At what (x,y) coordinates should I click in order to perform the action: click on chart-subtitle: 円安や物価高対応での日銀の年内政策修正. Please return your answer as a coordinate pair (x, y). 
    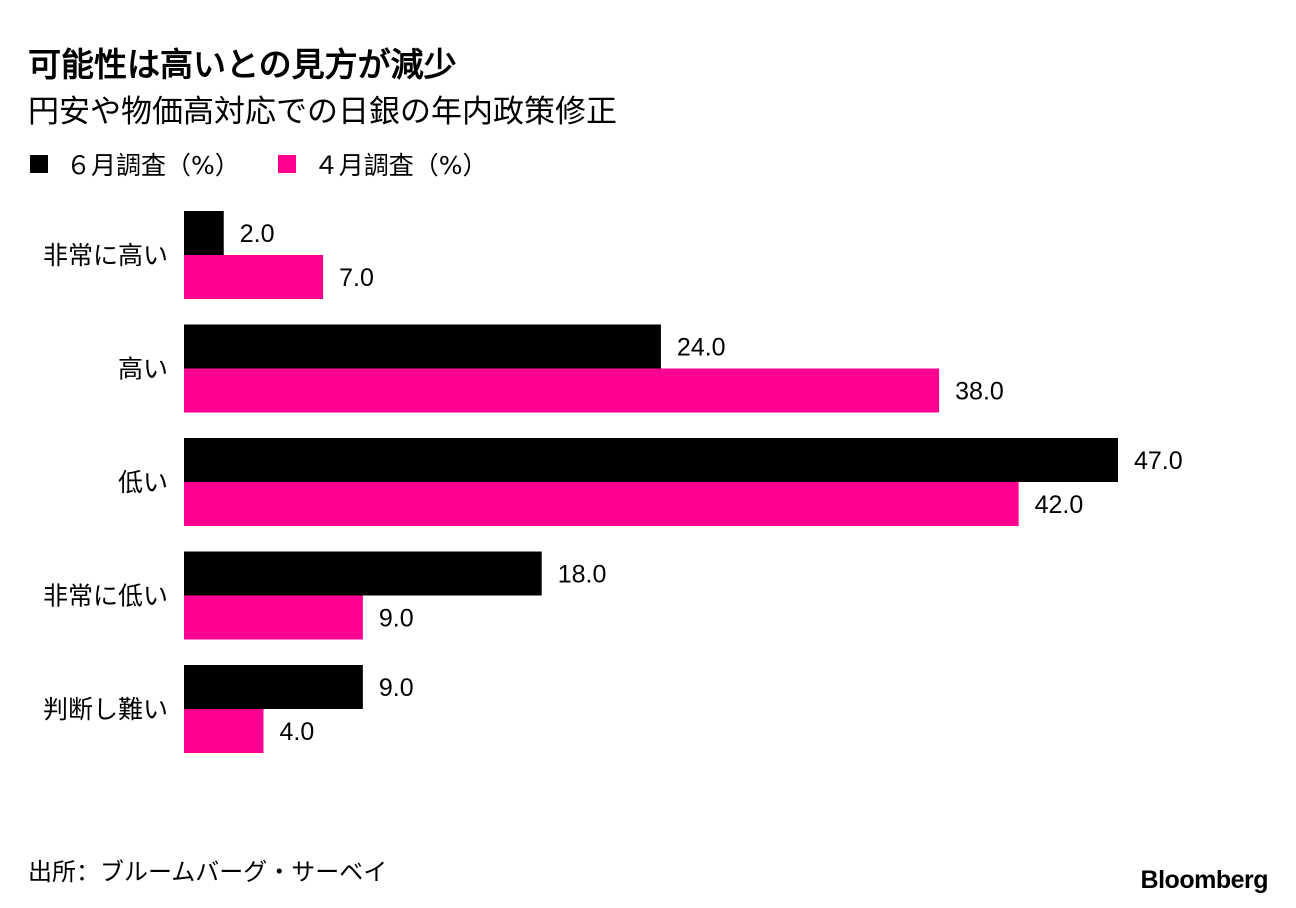
    Looking at the image, I should click on (322, 112).